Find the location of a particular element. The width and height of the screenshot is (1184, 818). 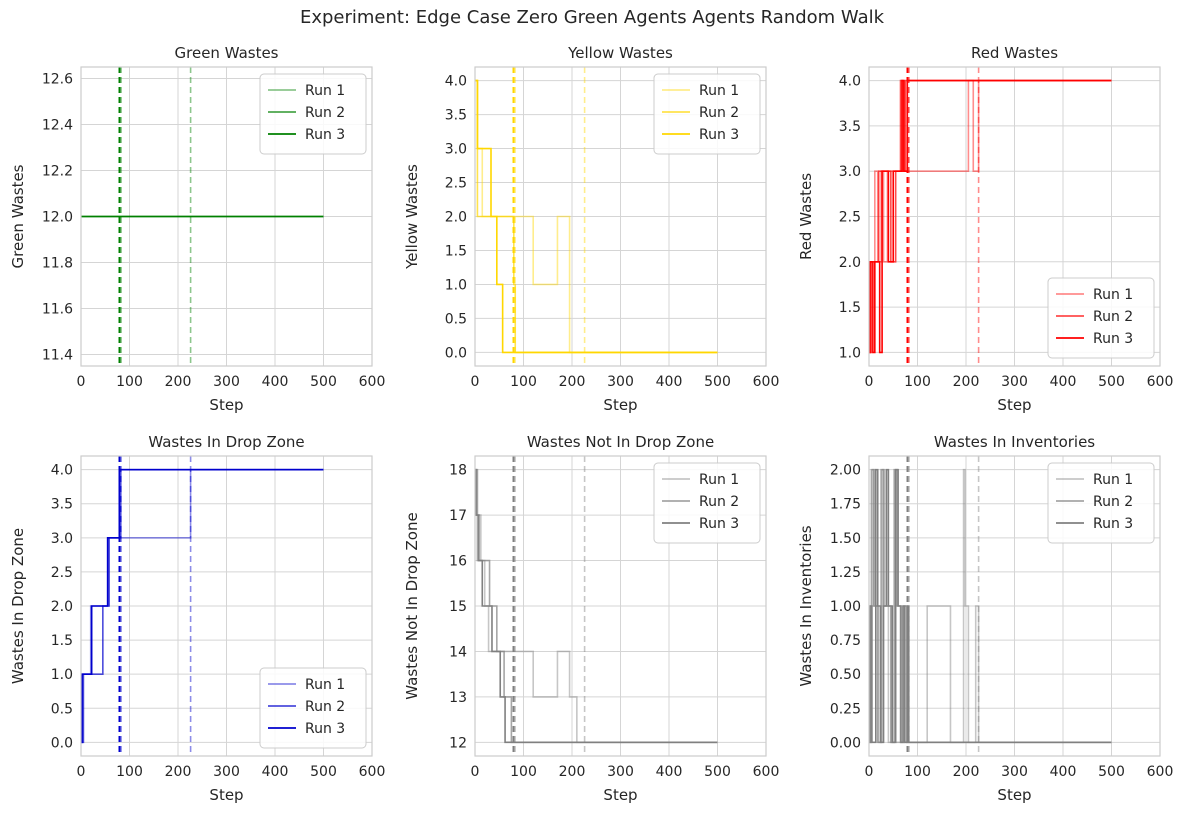

y-tick-label: 12.4 is located at coordinates (57, 126).